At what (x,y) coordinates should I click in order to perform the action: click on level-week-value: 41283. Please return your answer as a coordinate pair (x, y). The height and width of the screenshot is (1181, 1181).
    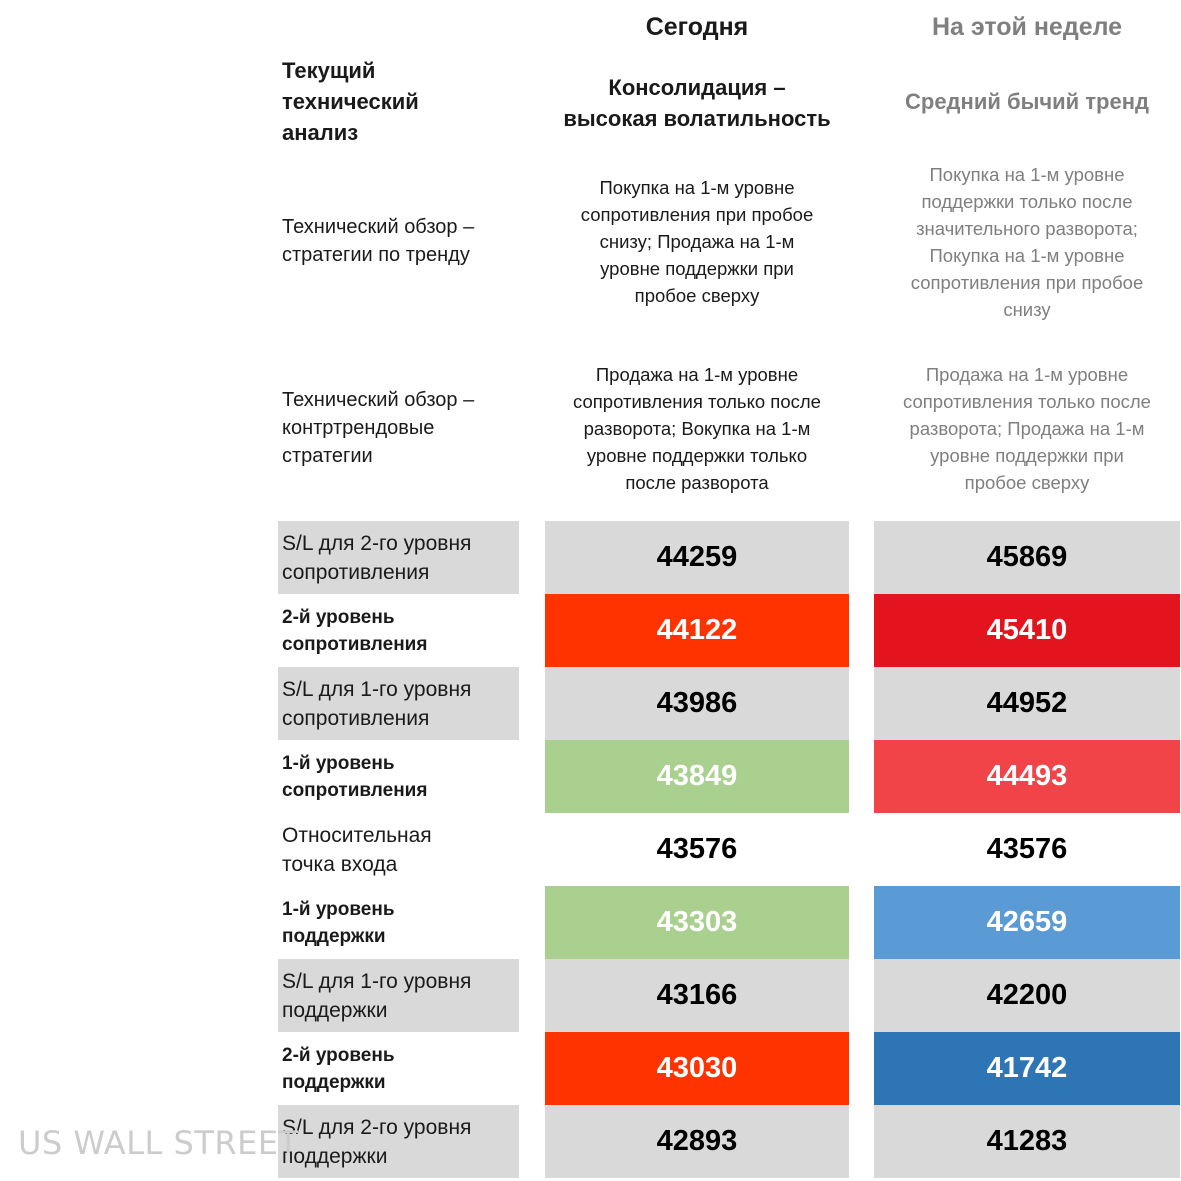
    Looking at the image, I should click on (1027, 1141).